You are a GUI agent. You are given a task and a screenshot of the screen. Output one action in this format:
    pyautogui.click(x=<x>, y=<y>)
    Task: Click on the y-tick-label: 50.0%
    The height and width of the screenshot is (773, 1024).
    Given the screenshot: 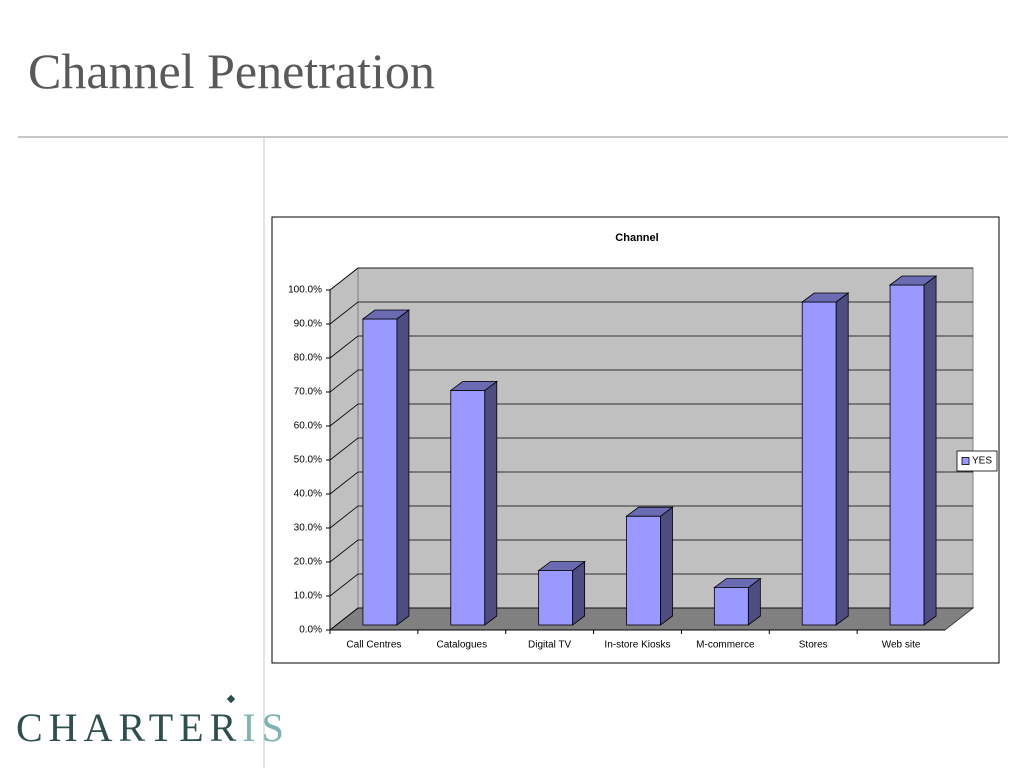 What is the action you would take?
    pyautogui.click(x=308, y=460)
    